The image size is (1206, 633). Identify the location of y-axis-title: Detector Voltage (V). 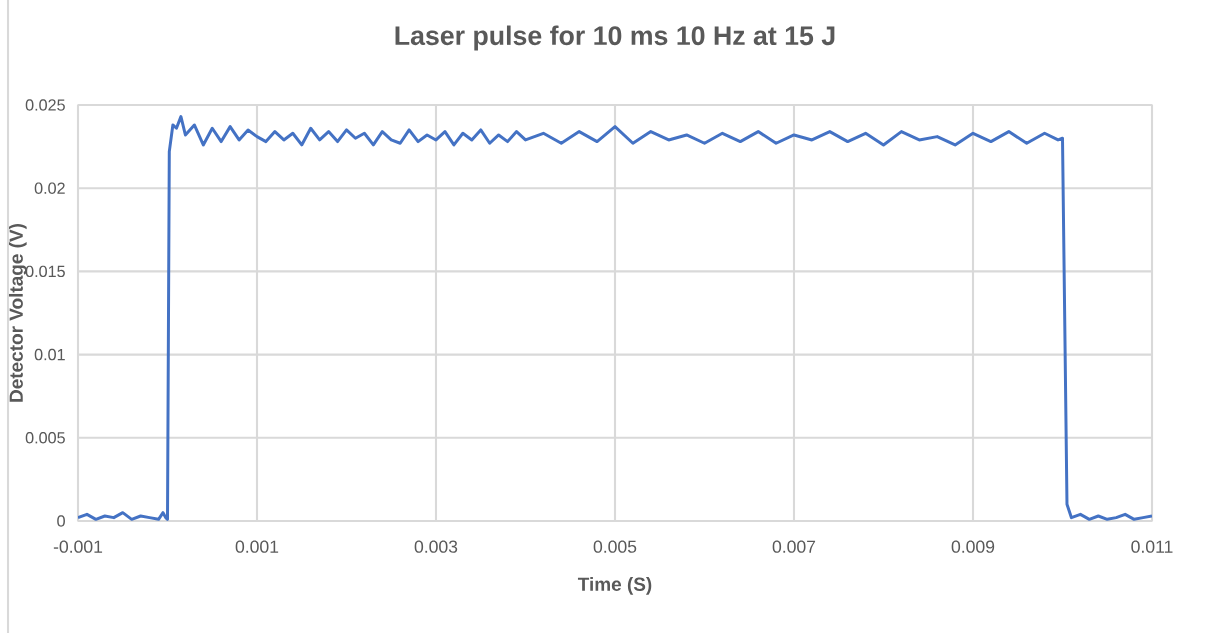
(18, 312).